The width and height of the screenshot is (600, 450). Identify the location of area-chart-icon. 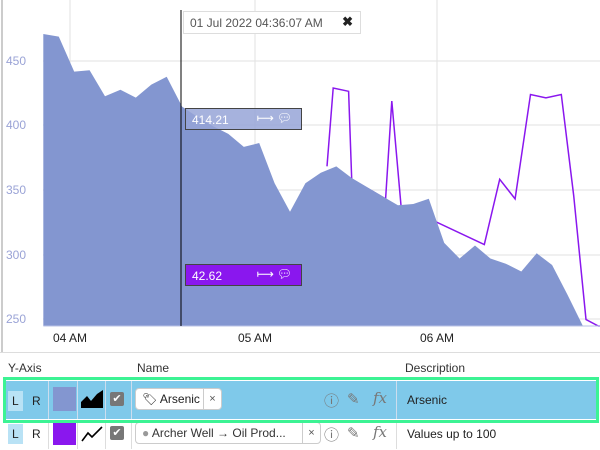
(92, 399).